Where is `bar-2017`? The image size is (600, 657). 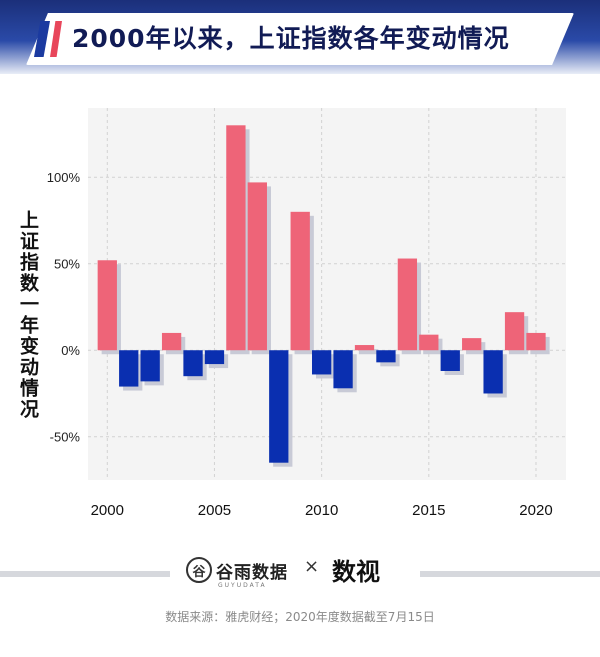
bar-2017 is located at coordinates (472, 344).